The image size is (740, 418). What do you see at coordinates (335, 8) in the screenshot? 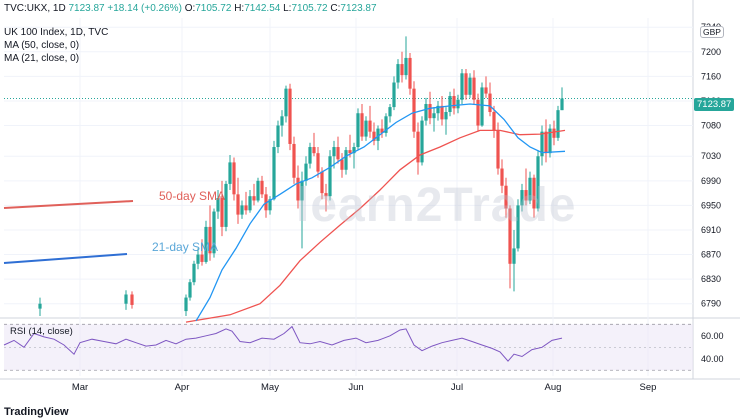
I see `close-label: C:` at bounding box center [335, 8].